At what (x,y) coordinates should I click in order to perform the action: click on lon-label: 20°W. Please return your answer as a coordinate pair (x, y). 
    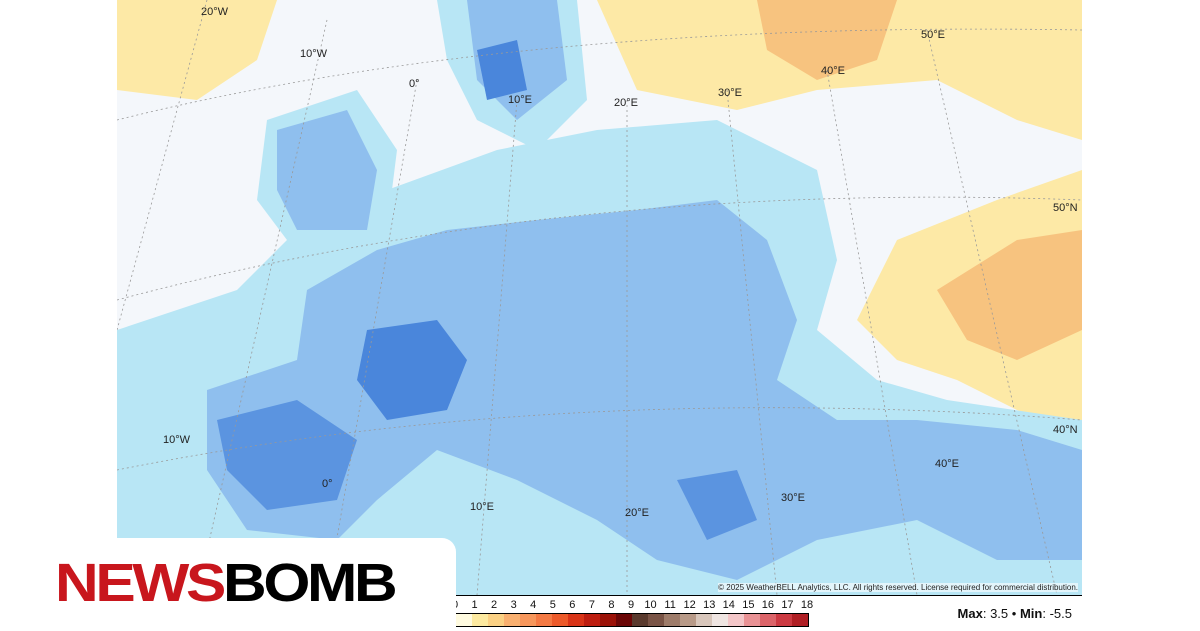
    Looking at the image, I should click on (215, 12).